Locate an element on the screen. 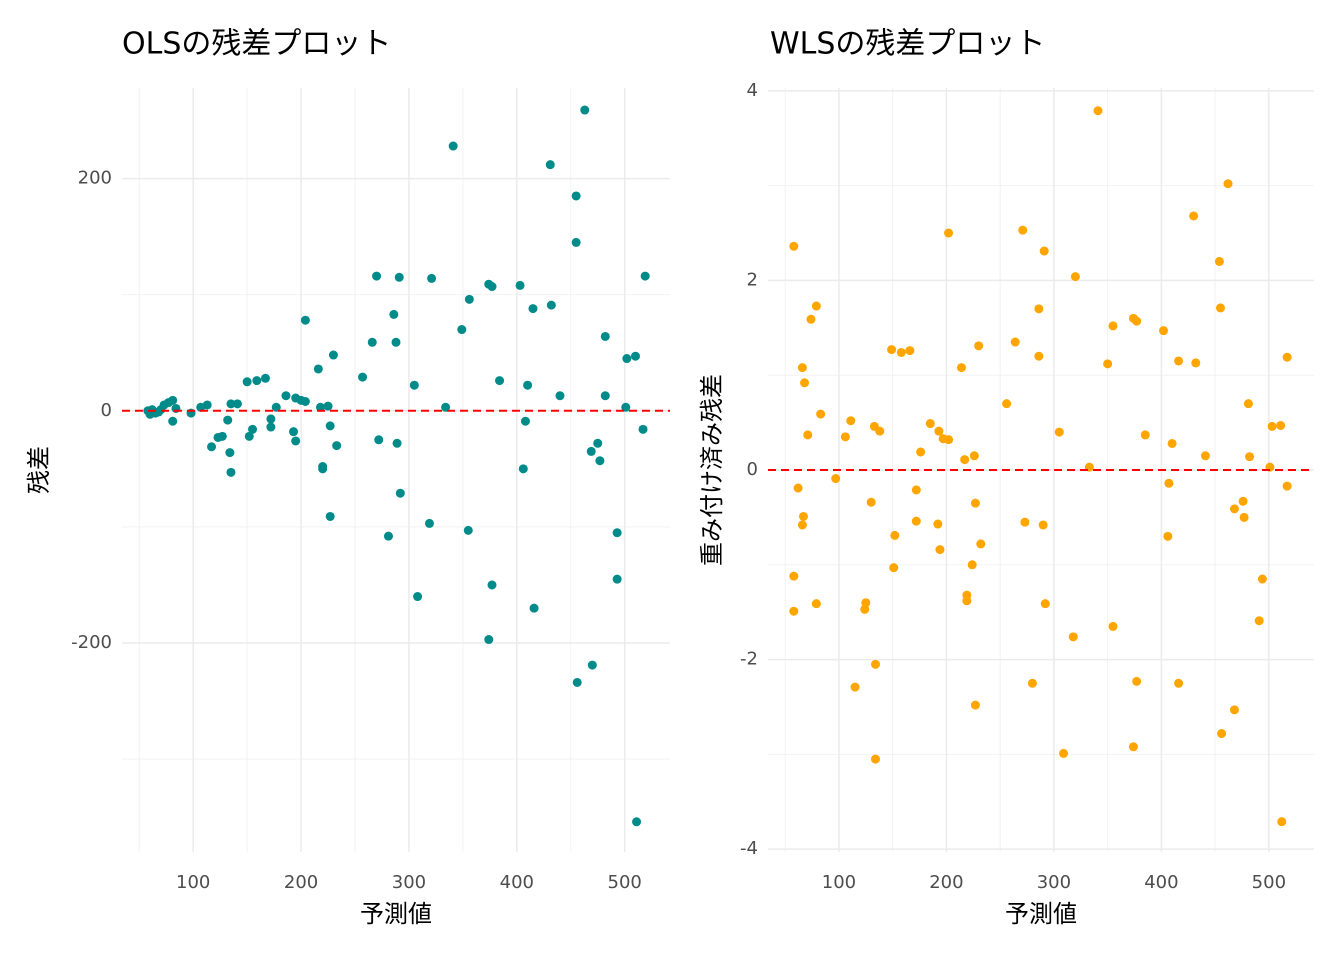 Image resolution: width=1344 pixels, height=960 pixels. y-tick-label: 2 is located at coordinates (752, 279).